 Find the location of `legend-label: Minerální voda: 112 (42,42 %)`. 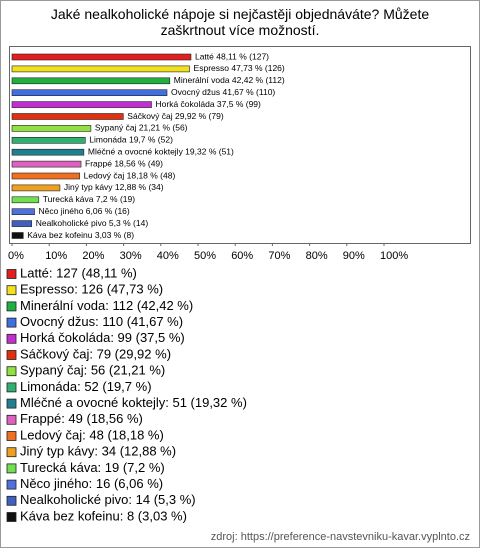

legend-label: Minerální voda: 112 (42,42 %) is located at coordinates (106, 305).